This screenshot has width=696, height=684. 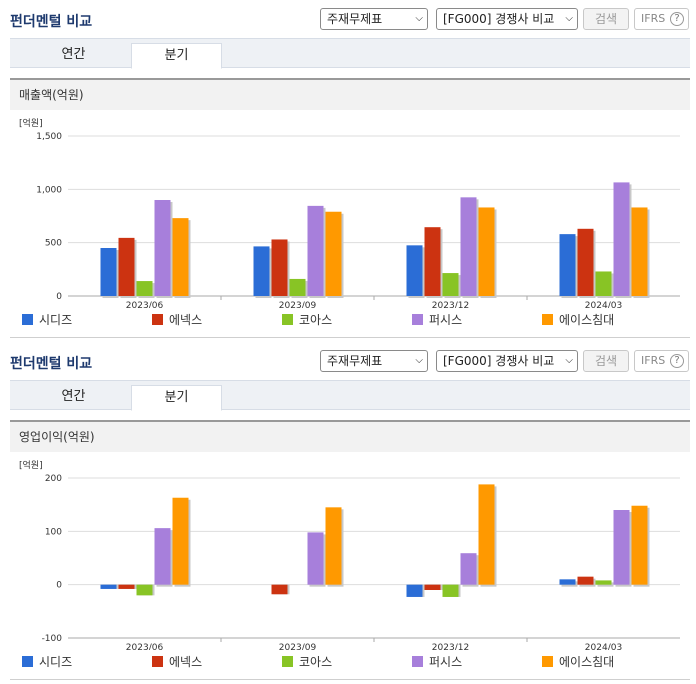 I want to click on section-divider, so click(x=350, y=337).